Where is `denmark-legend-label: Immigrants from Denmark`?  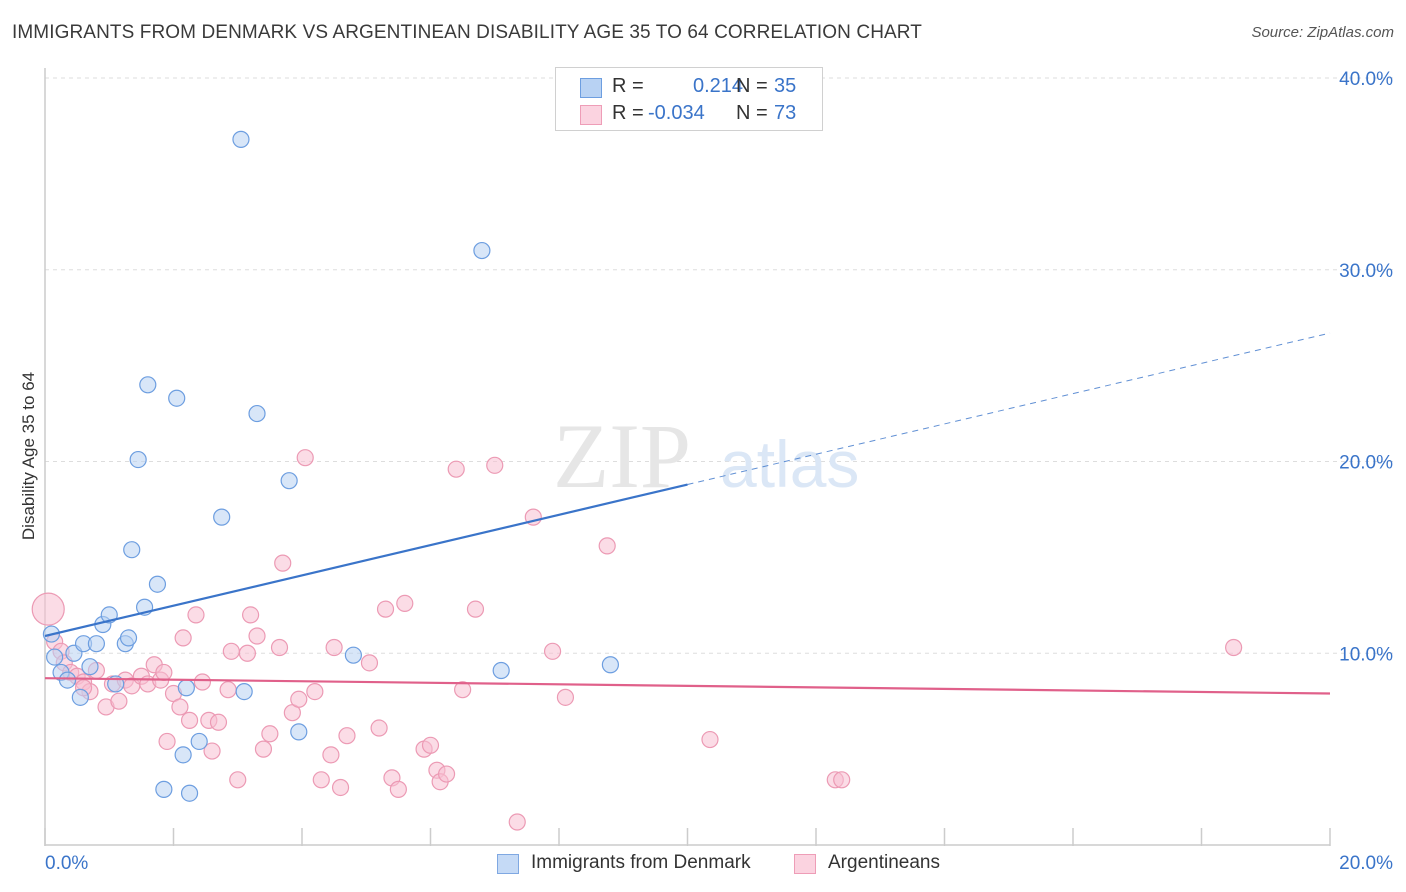
denmark-legend-label: Immigrants from Denmark is located at coordinates (641, 862).